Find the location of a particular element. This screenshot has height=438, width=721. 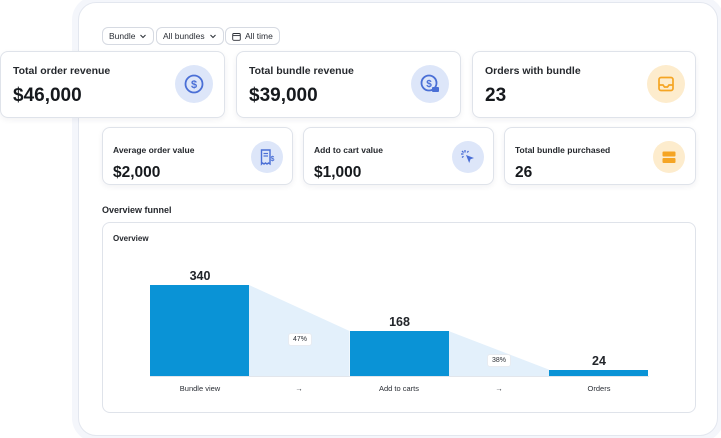

metric-label: Orders with bundle is located at coordinates (533, 71).